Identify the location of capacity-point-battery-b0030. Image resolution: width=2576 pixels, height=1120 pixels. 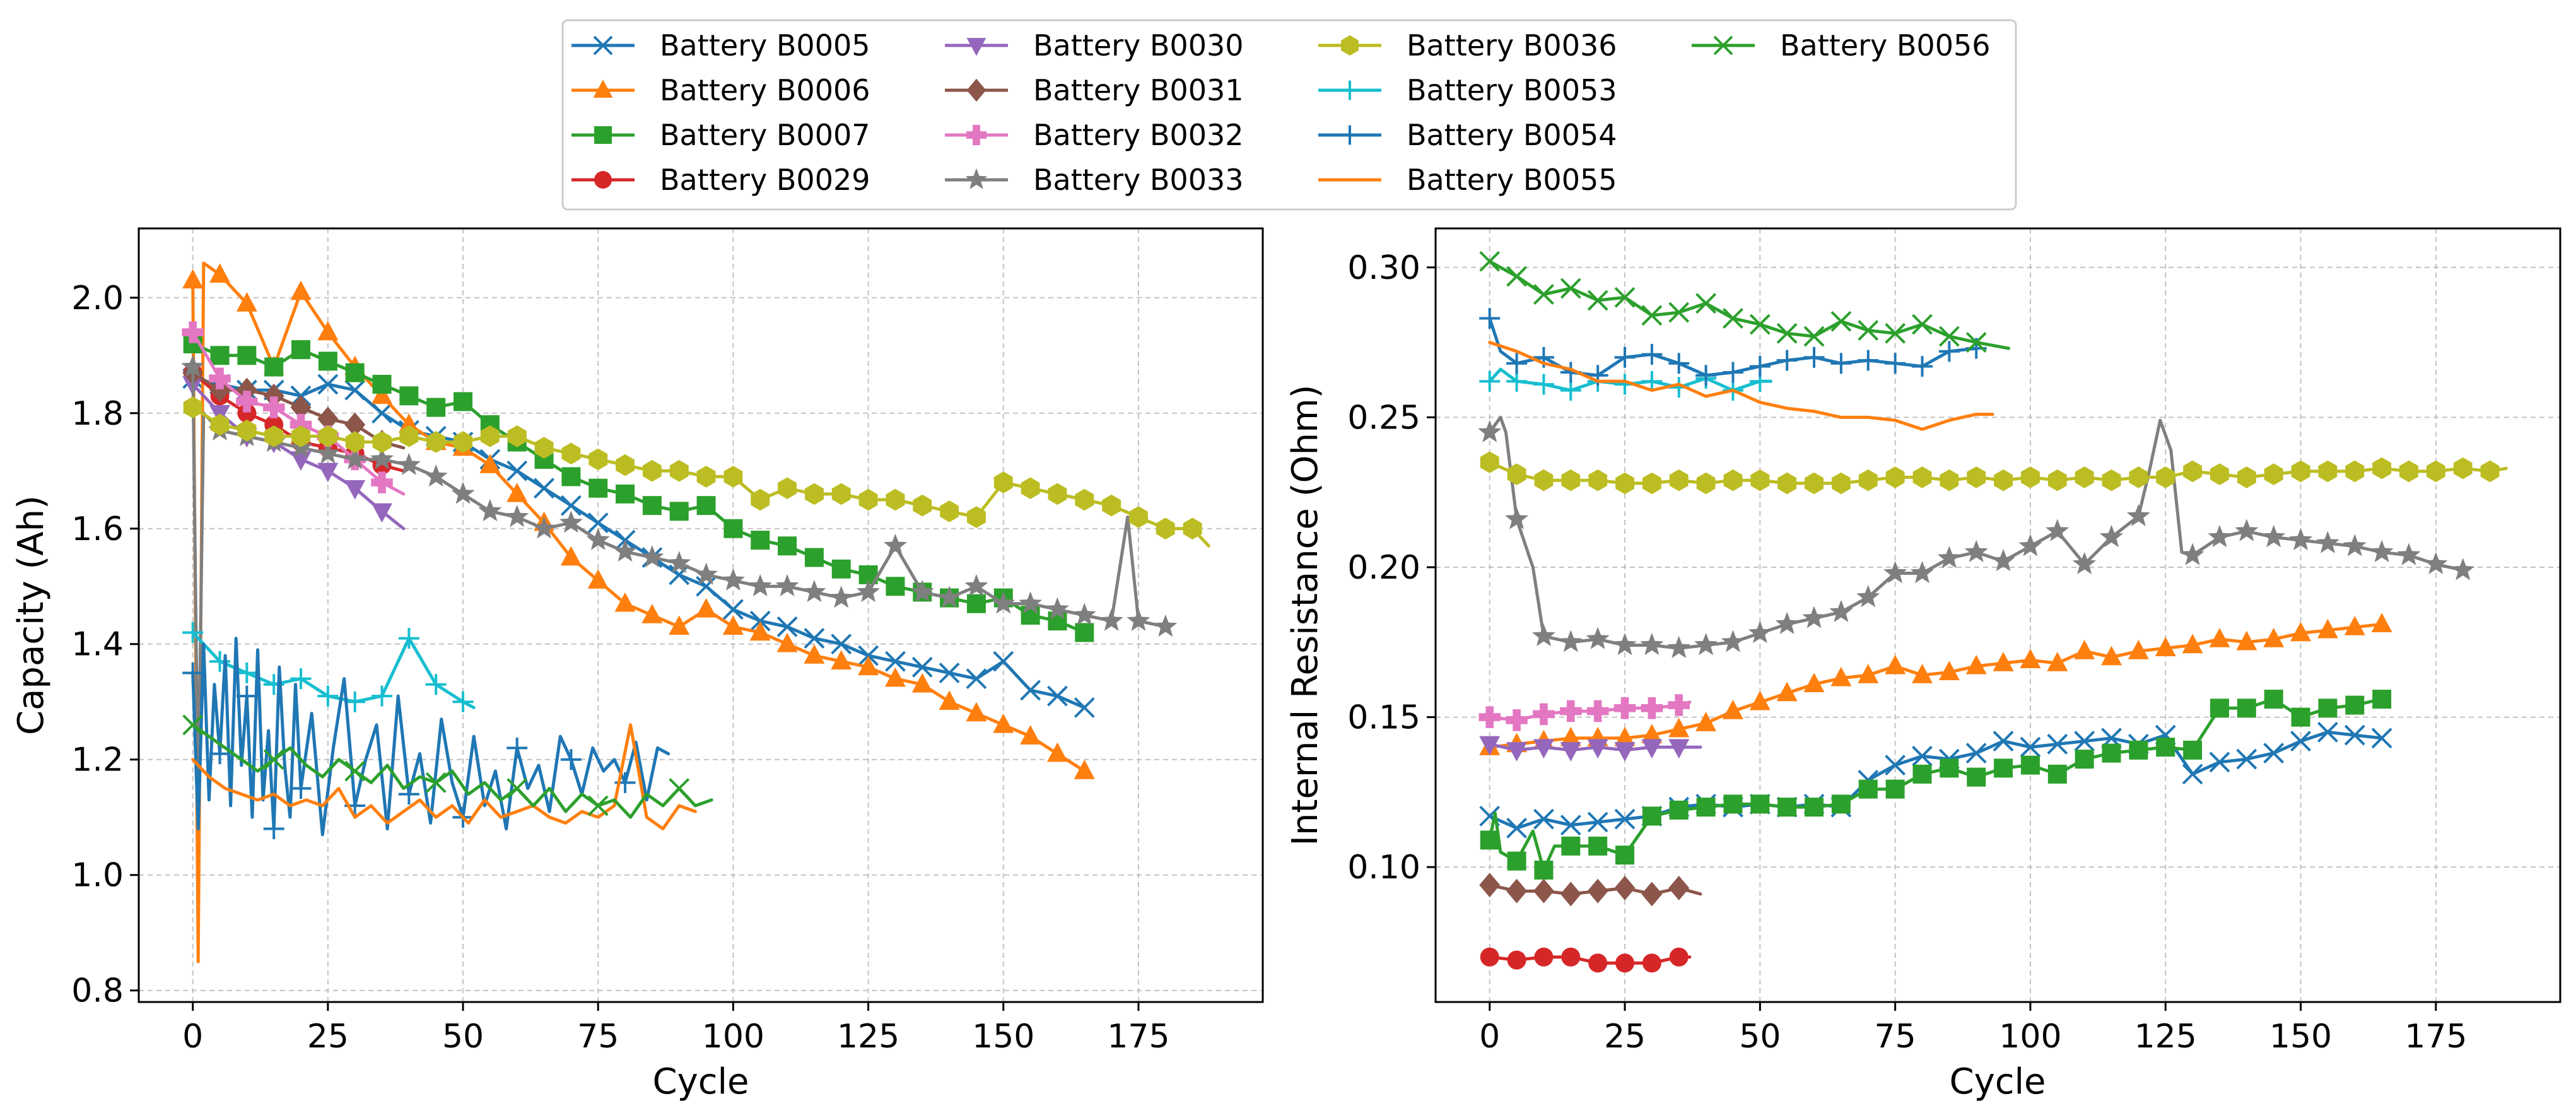
(382, 513).